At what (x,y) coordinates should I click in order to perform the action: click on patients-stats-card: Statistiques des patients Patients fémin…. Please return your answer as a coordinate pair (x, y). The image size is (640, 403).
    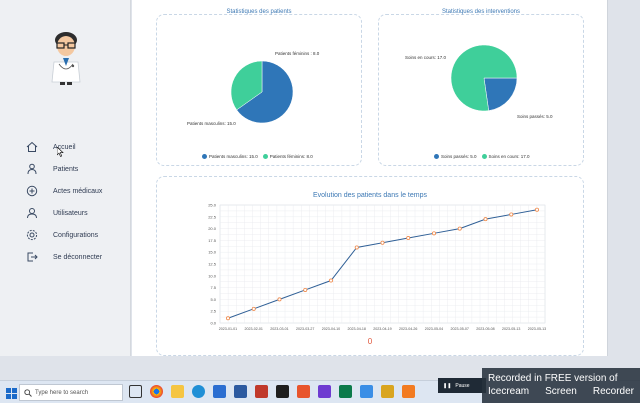
    Looking at the image, I should click on (259, 87).